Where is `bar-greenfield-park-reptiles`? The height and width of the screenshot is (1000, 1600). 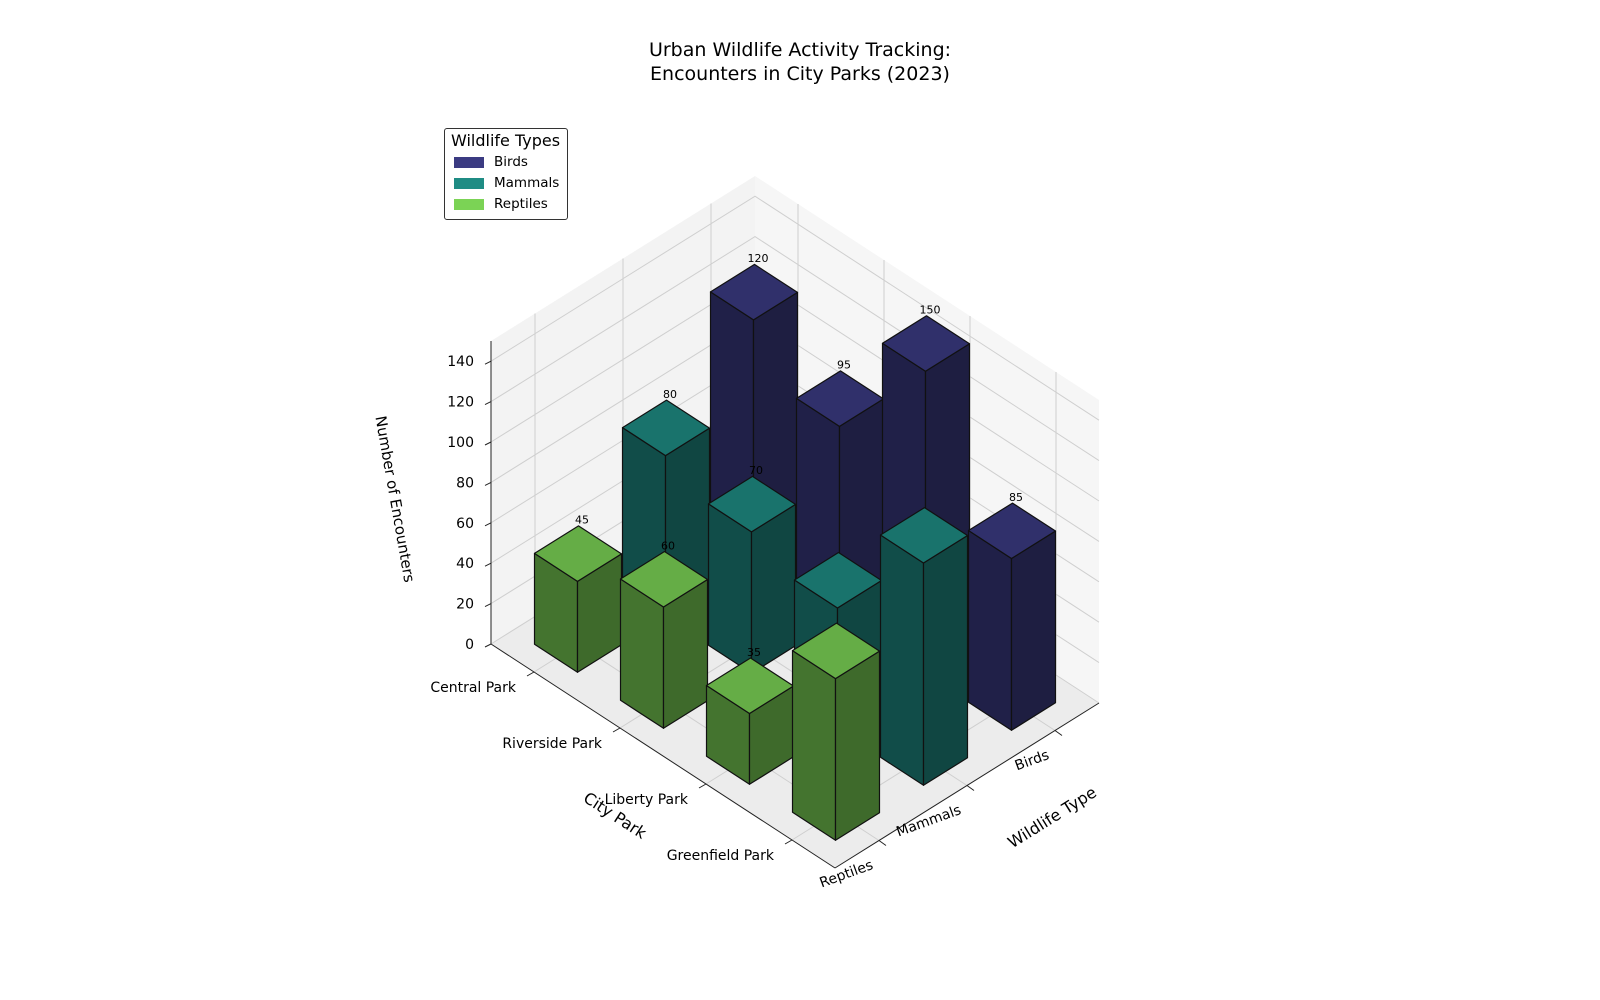
bar-greenfield-park-reptiles is located at coordinates (836, 731).